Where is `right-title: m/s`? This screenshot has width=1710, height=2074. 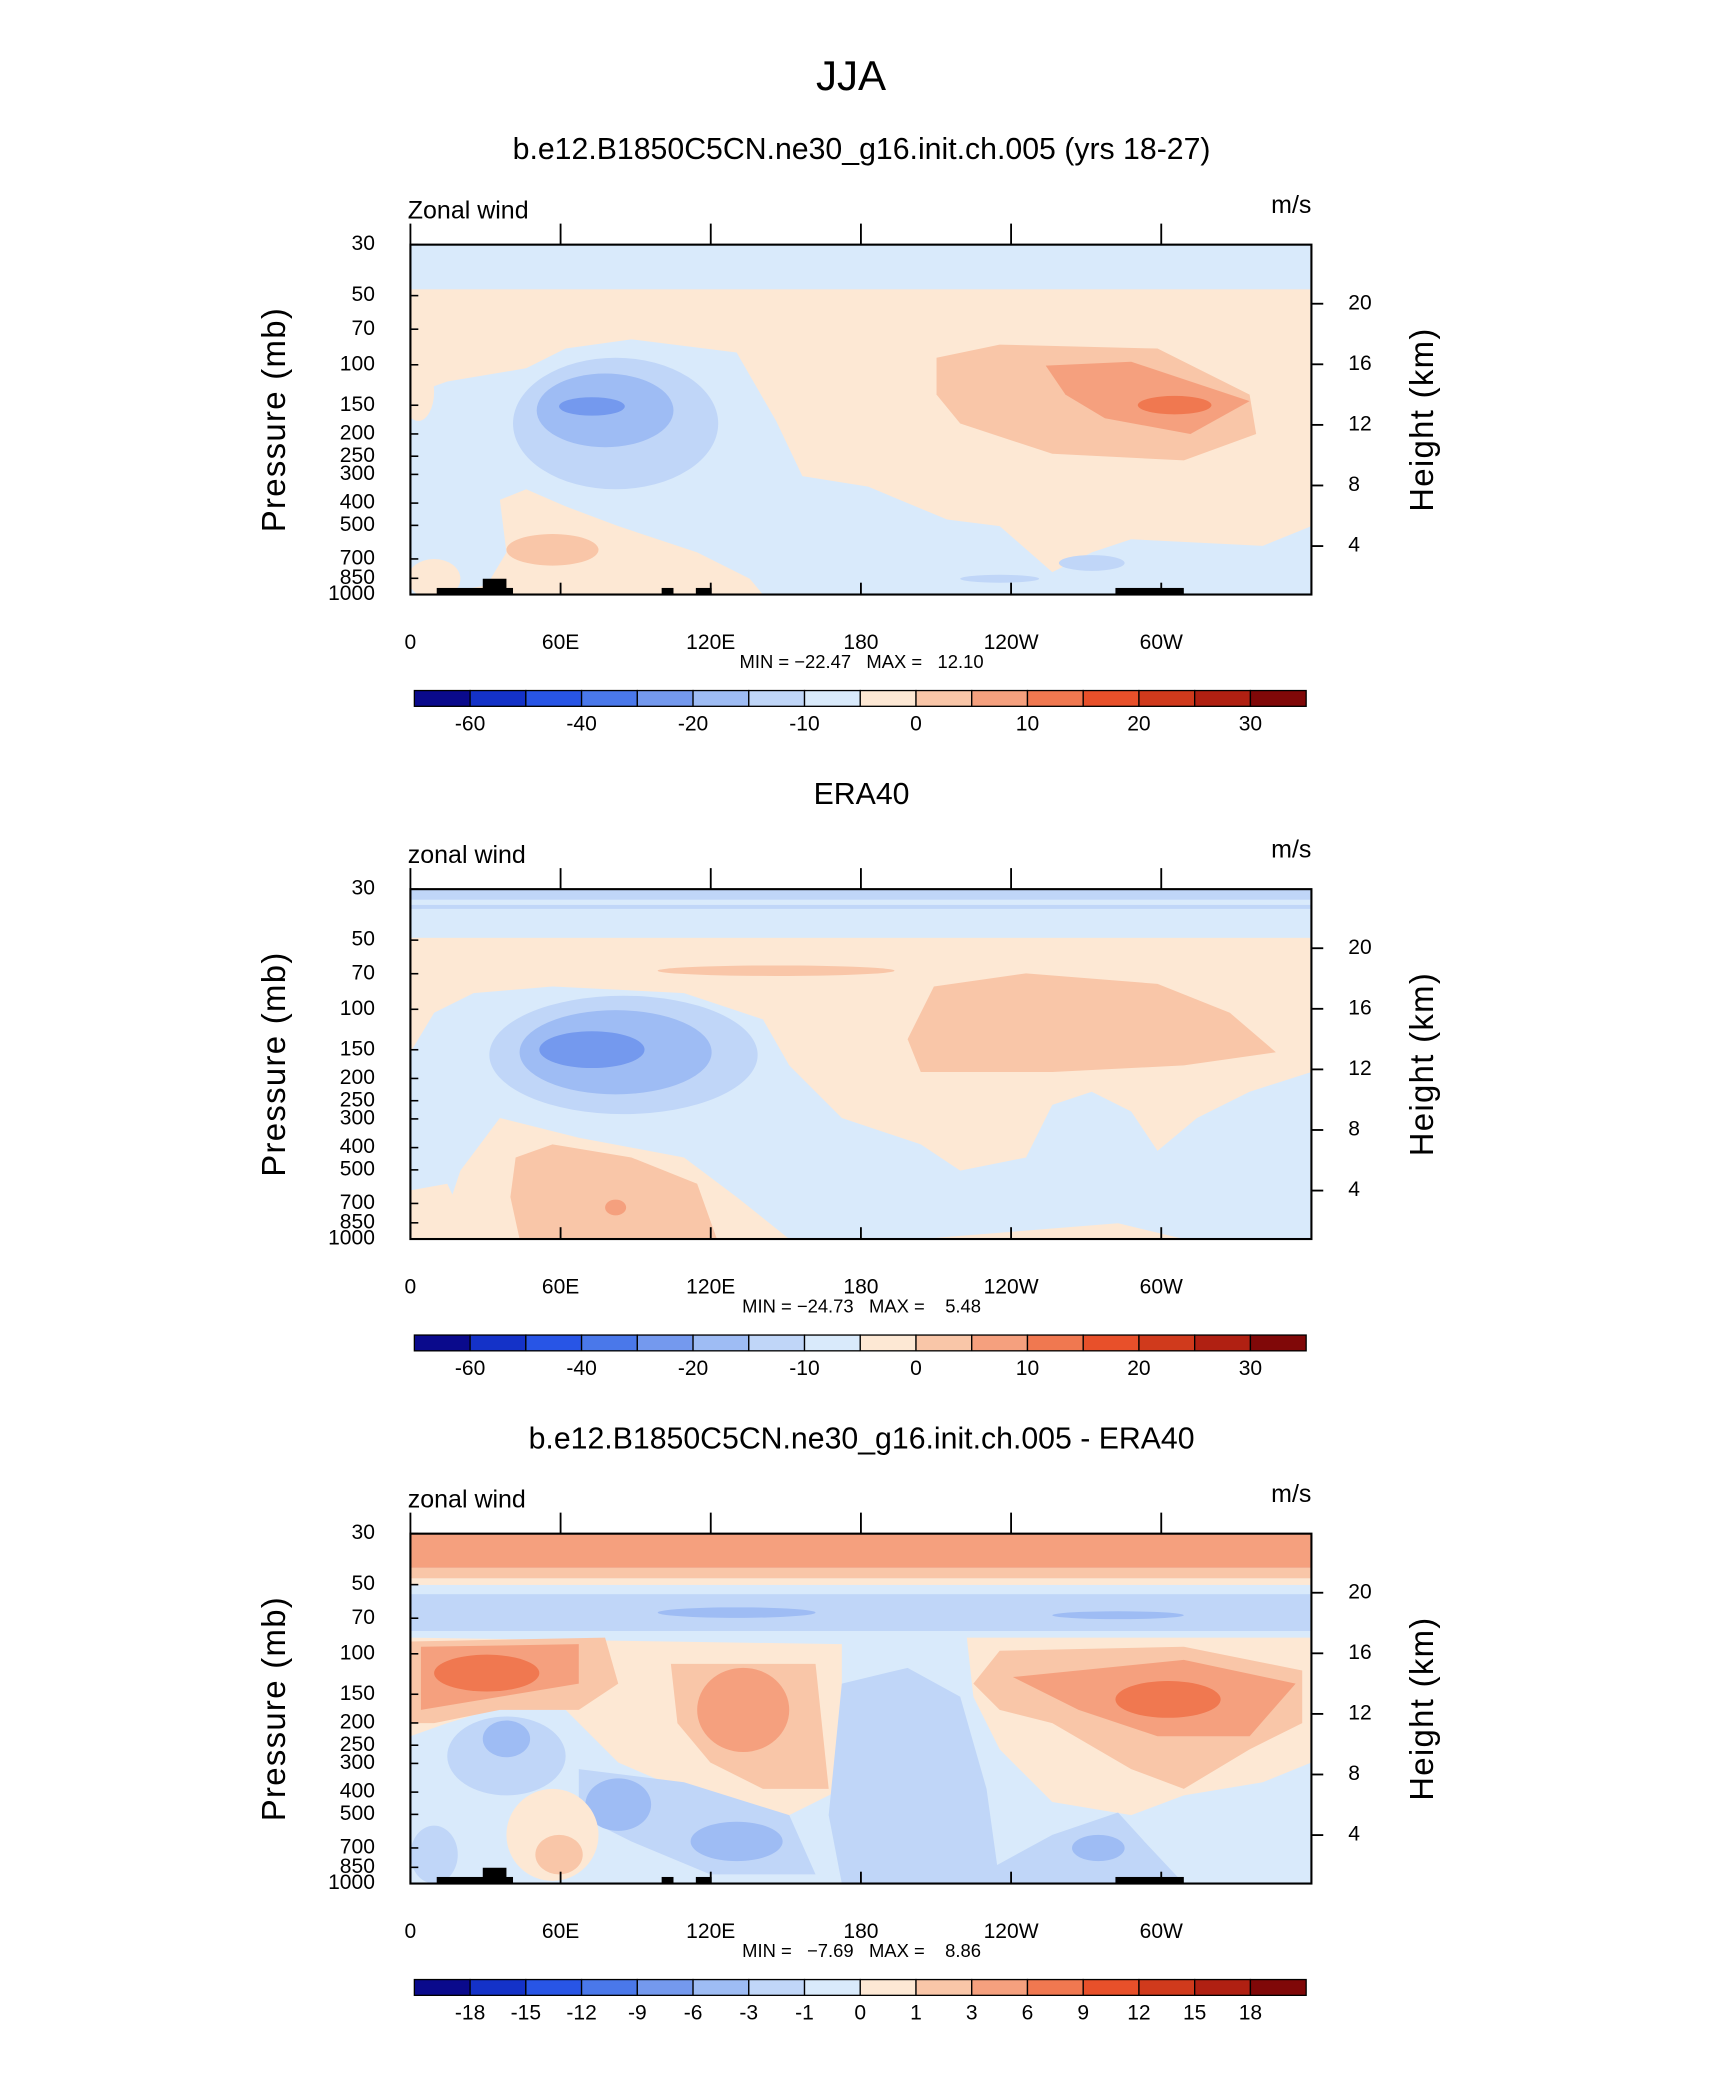
right-title: m/s is located at coordinates (1291, 850).